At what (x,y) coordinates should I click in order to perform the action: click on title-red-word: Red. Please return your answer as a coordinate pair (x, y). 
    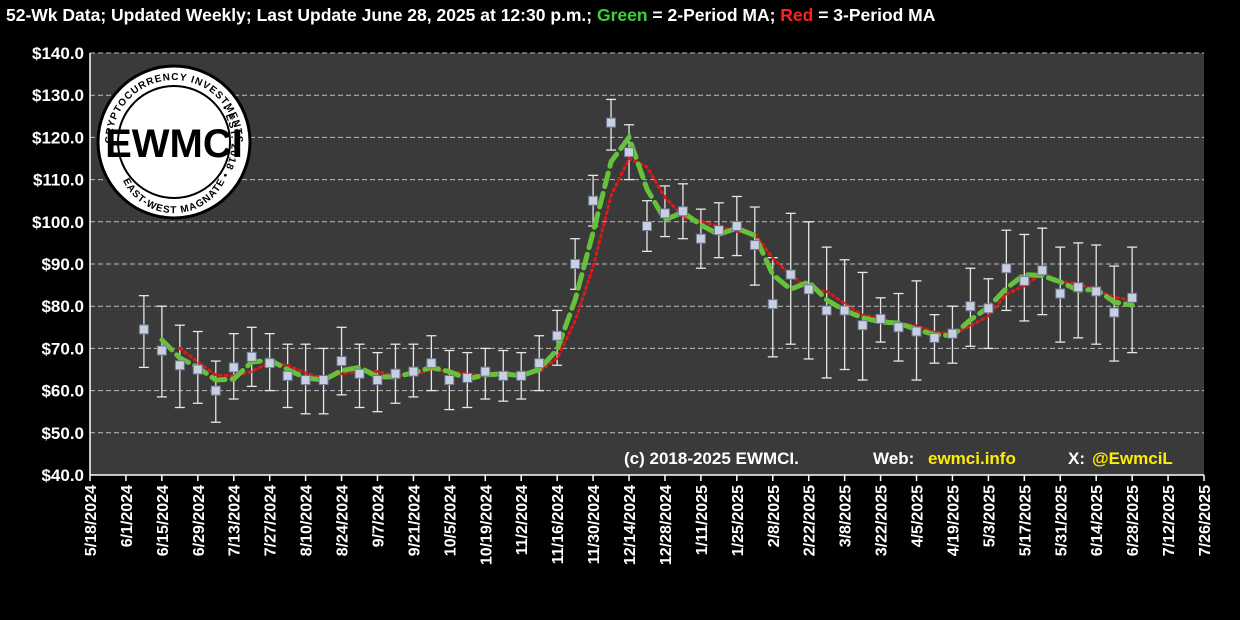
    Looking at the image, I should click on (797, 15).